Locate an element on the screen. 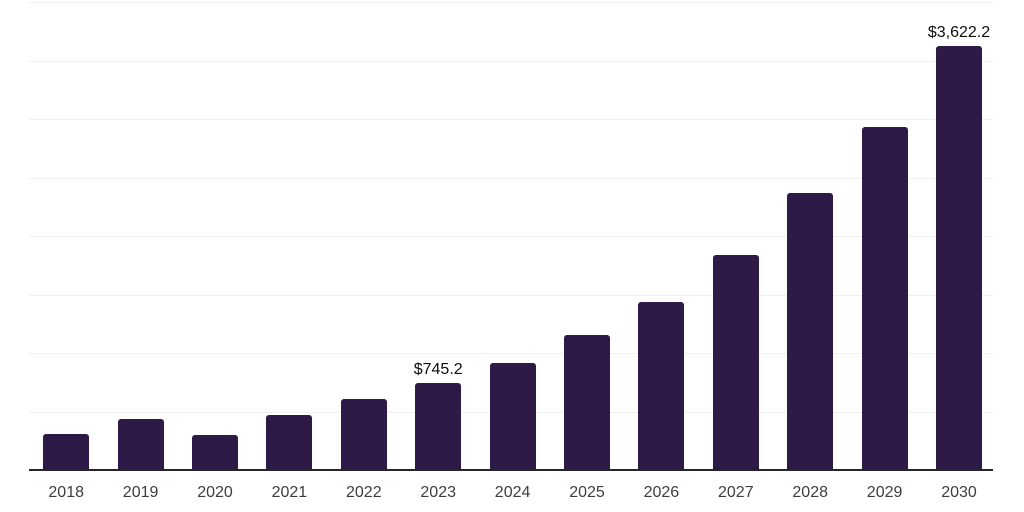 Image resolution: width=1024 pixels, height=512 pixels. bar-2019 is located at coordinates (140, 444).